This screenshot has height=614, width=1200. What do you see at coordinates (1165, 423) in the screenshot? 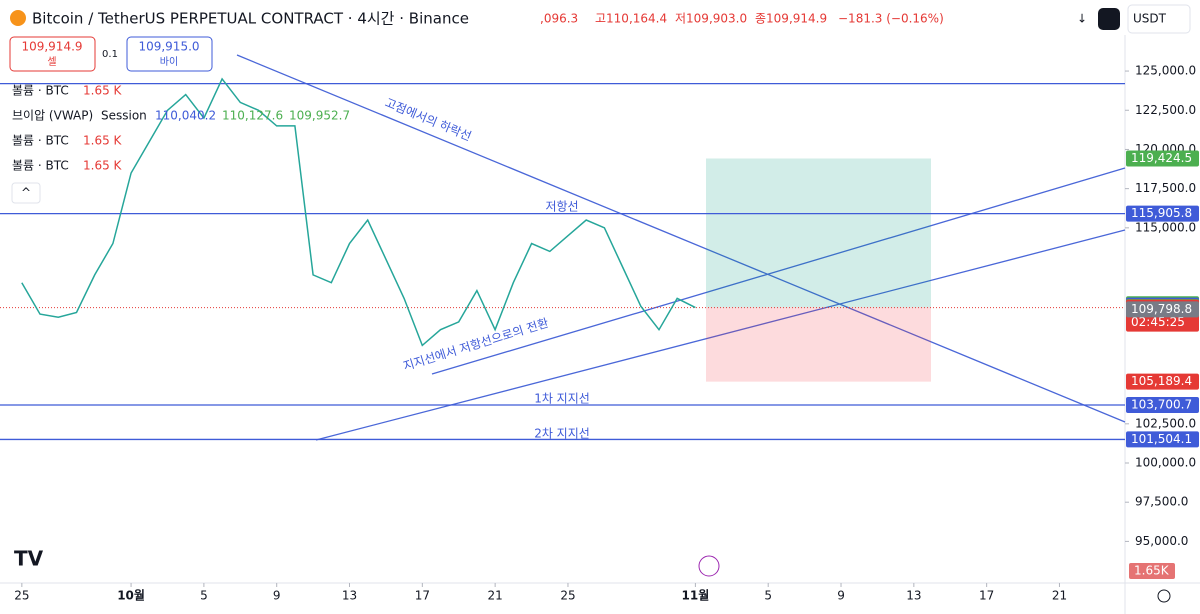
I see `y-tick-label: 102,500.0` at bounding box center [1165, 423].